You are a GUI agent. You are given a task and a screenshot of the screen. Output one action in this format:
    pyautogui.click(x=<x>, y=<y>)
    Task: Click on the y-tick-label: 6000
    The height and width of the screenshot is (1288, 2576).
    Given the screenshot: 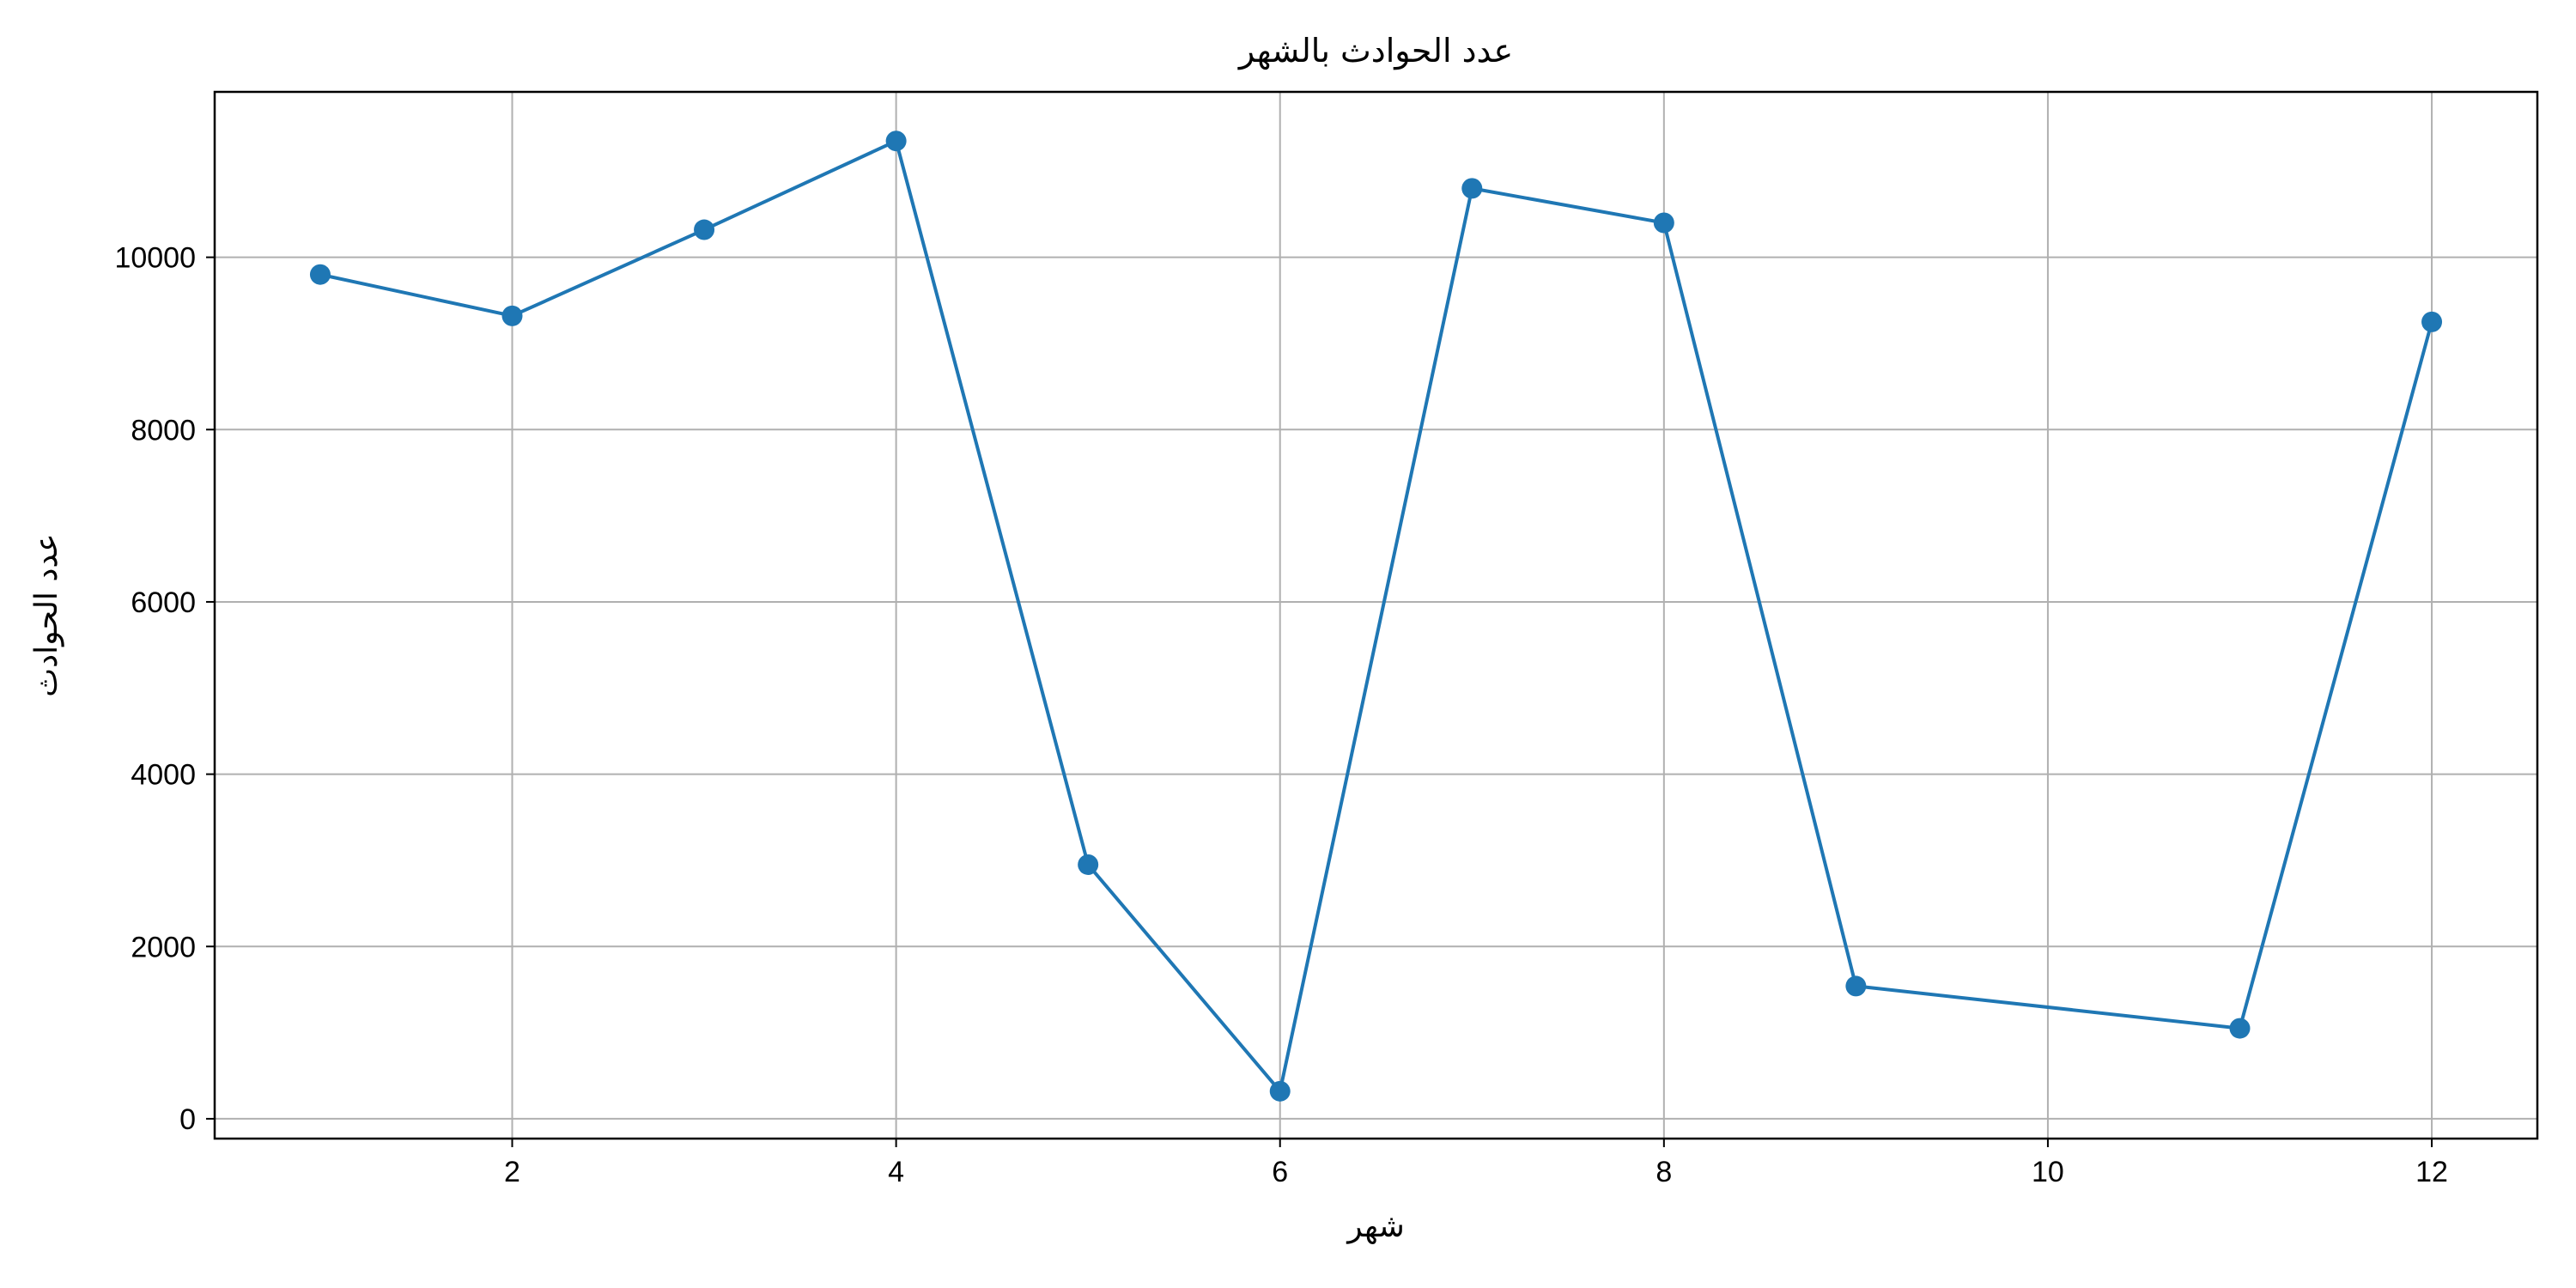 What is the action you would take?
    pyautogui.click(x=164, y=602)
    